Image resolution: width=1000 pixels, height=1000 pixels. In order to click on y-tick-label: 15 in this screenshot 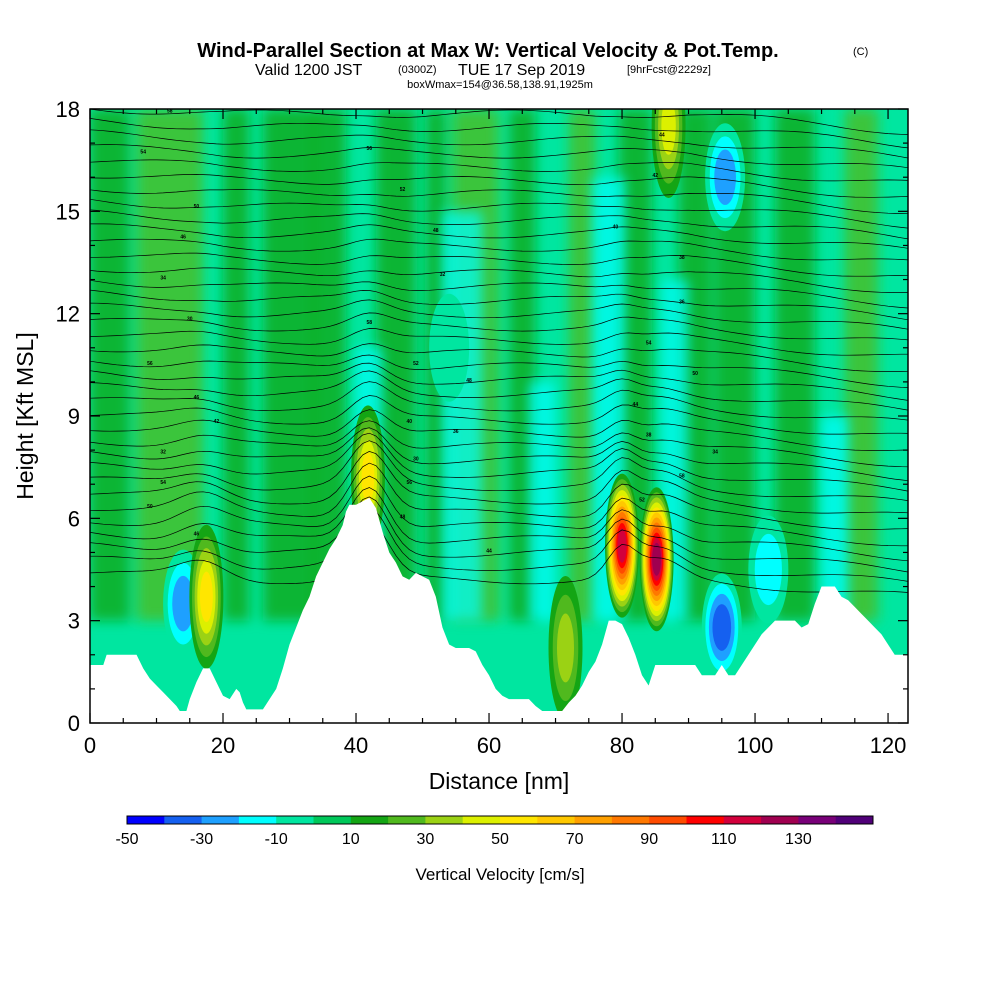, I will do `click(68, 211)`.